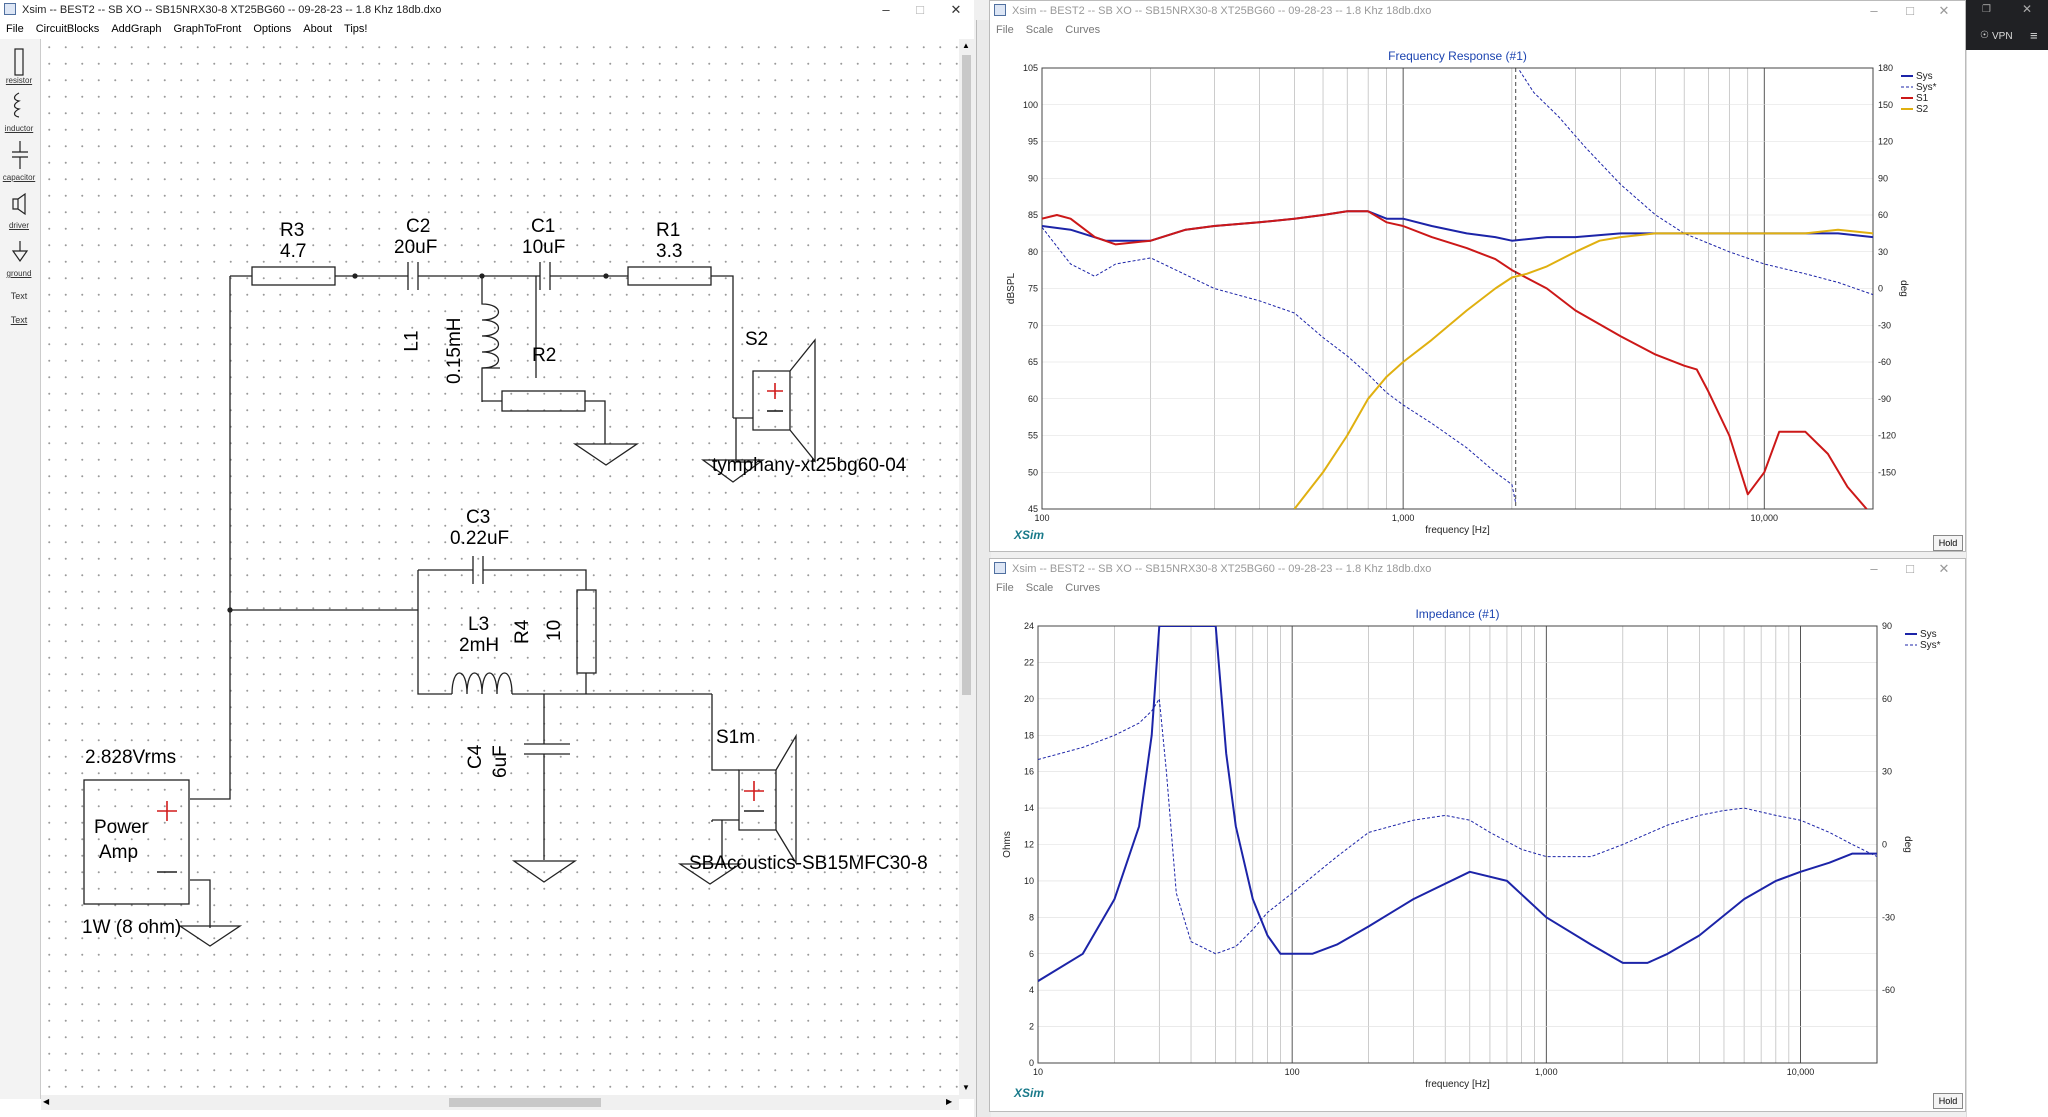 The height and width of the screenshot is (1117, 2048). I want to click on xsim-brand: XSim, so click(1029, 1093).